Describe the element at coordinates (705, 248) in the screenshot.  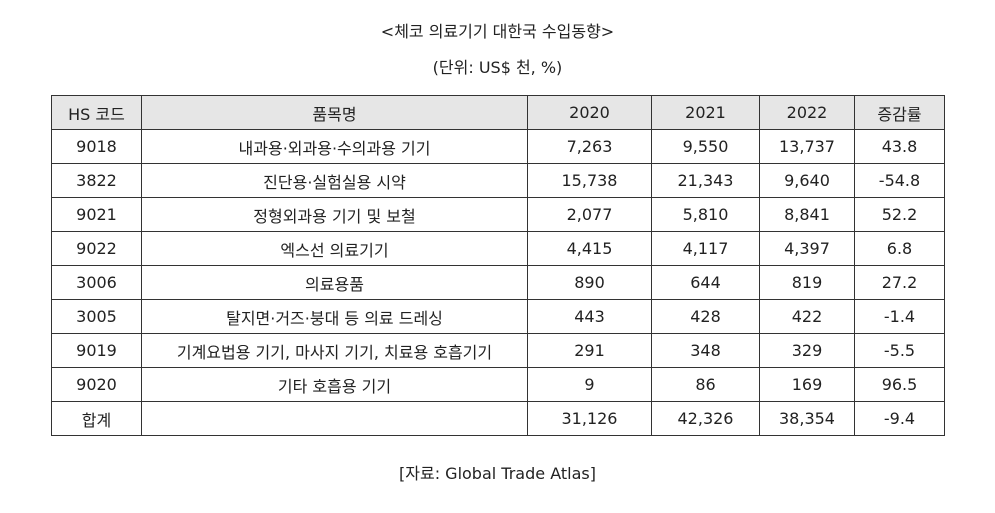
I see `cell-2021: 4,117` at that location.